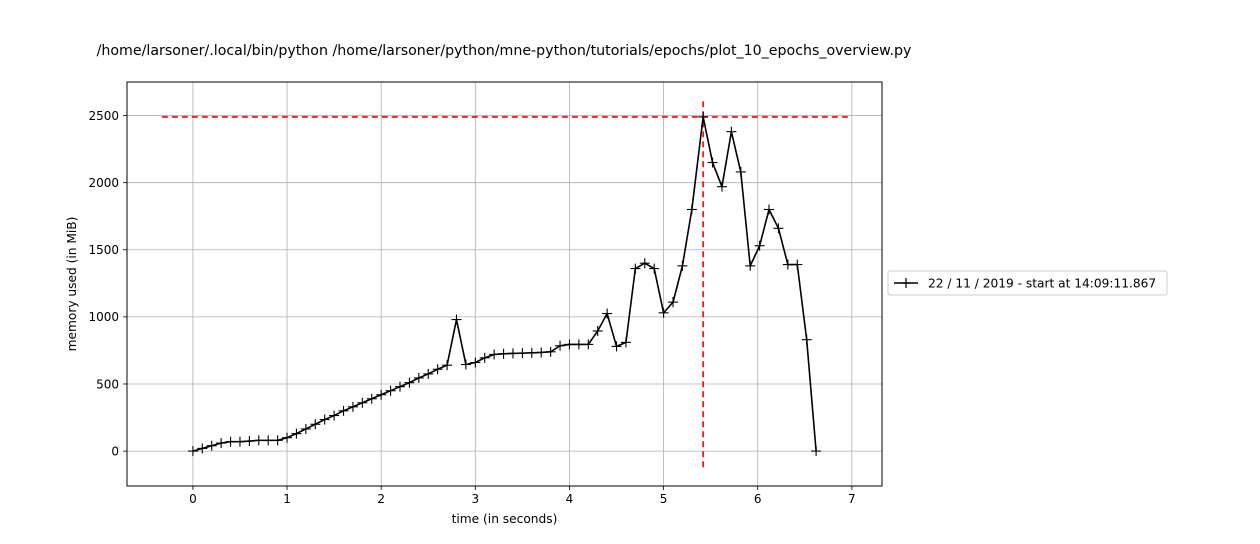 The width and height of the screenshot is (1260, 544). What do you see at coordinates (72, 284) in the screenshot?
I see `y-axis-label: memory used (in MiB)` at bounding box center [72, 284].